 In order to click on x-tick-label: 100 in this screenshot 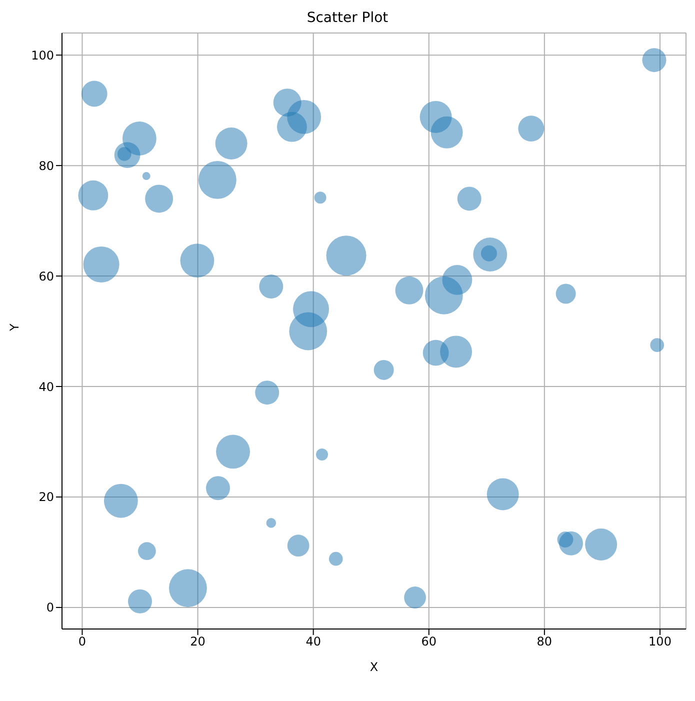, I will do `click(660, 641)`.